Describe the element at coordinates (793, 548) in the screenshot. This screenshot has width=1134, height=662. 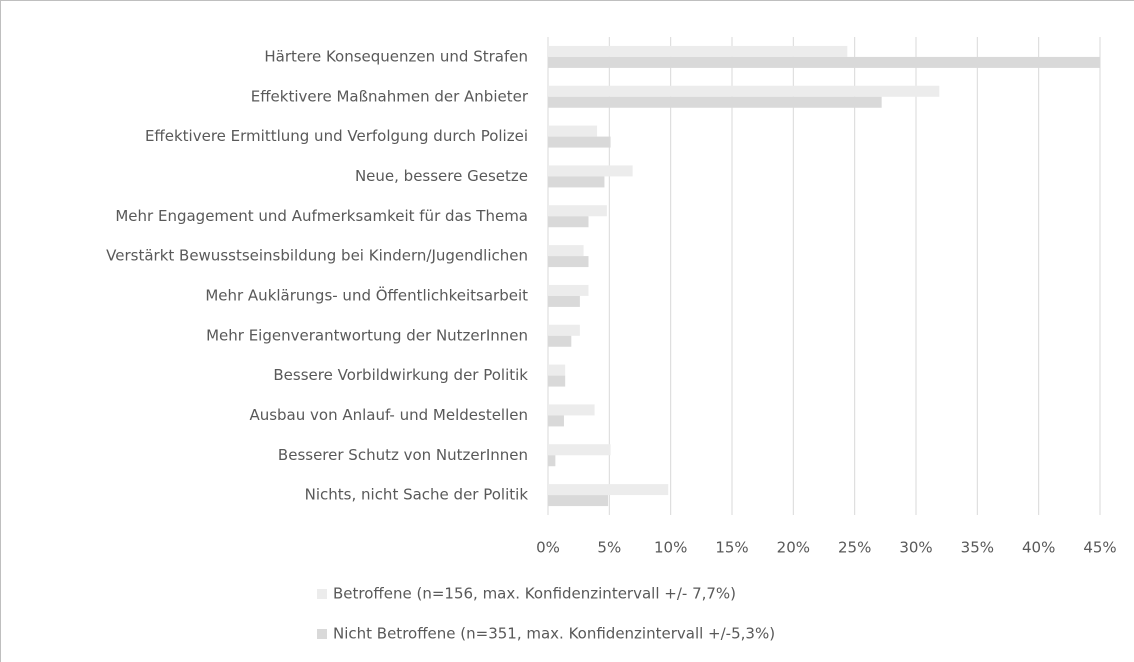
I see `x-tick-label: 20%` at that location.